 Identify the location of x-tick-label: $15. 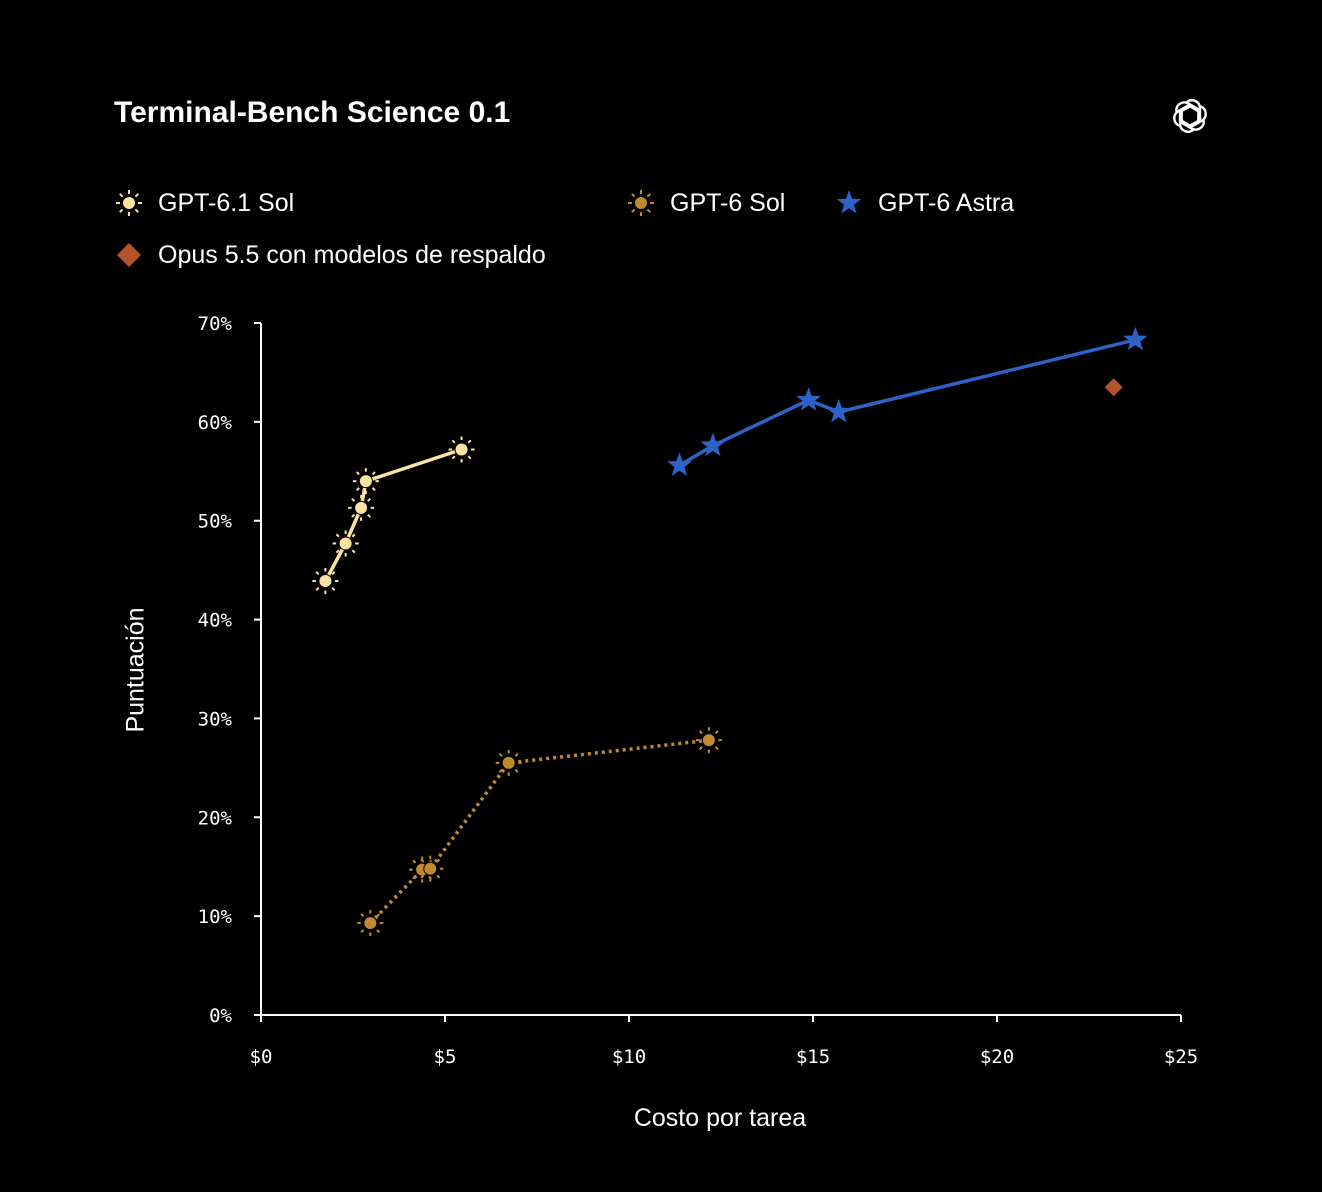
(813, 1057).